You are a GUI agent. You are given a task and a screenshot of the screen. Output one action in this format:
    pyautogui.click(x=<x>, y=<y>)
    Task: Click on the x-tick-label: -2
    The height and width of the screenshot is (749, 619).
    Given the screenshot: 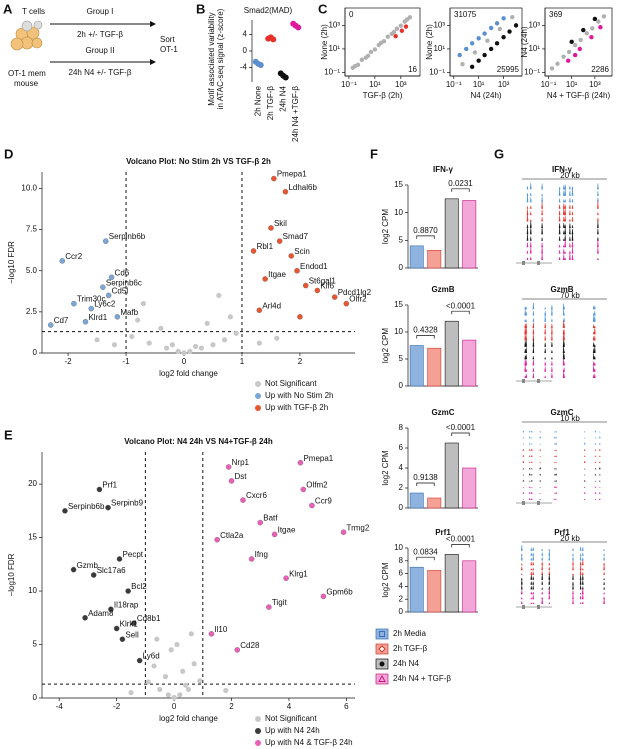 What is the action you would take?
    pyautogui.click(x=117, y=706)
    